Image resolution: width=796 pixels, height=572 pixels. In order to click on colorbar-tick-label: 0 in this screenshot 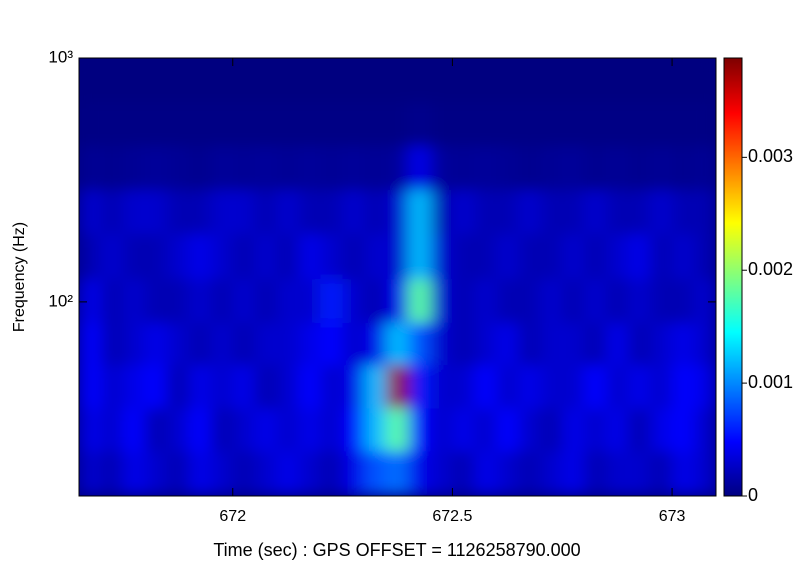, I will do `click(753, 495)`.